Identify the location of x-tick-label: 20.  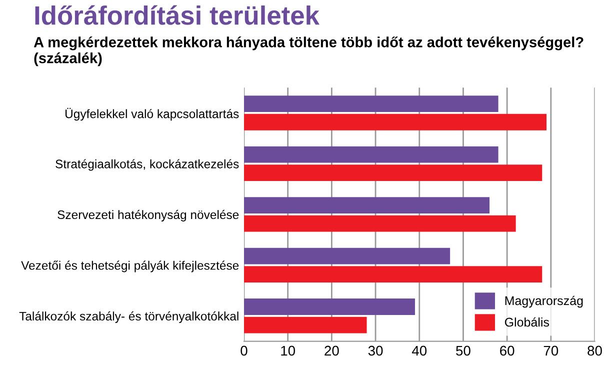
(331, 351).